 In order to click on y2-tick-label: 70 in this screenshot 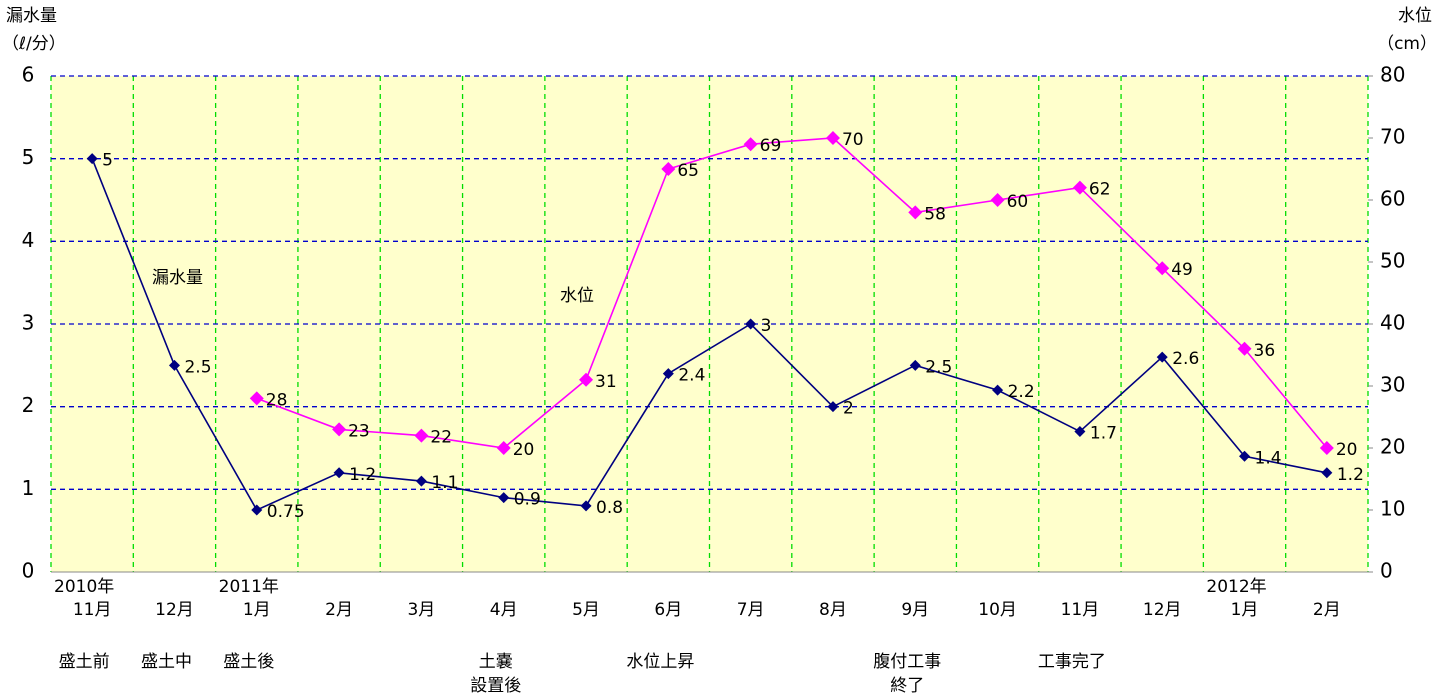, I will do `click(1392, 137)`.